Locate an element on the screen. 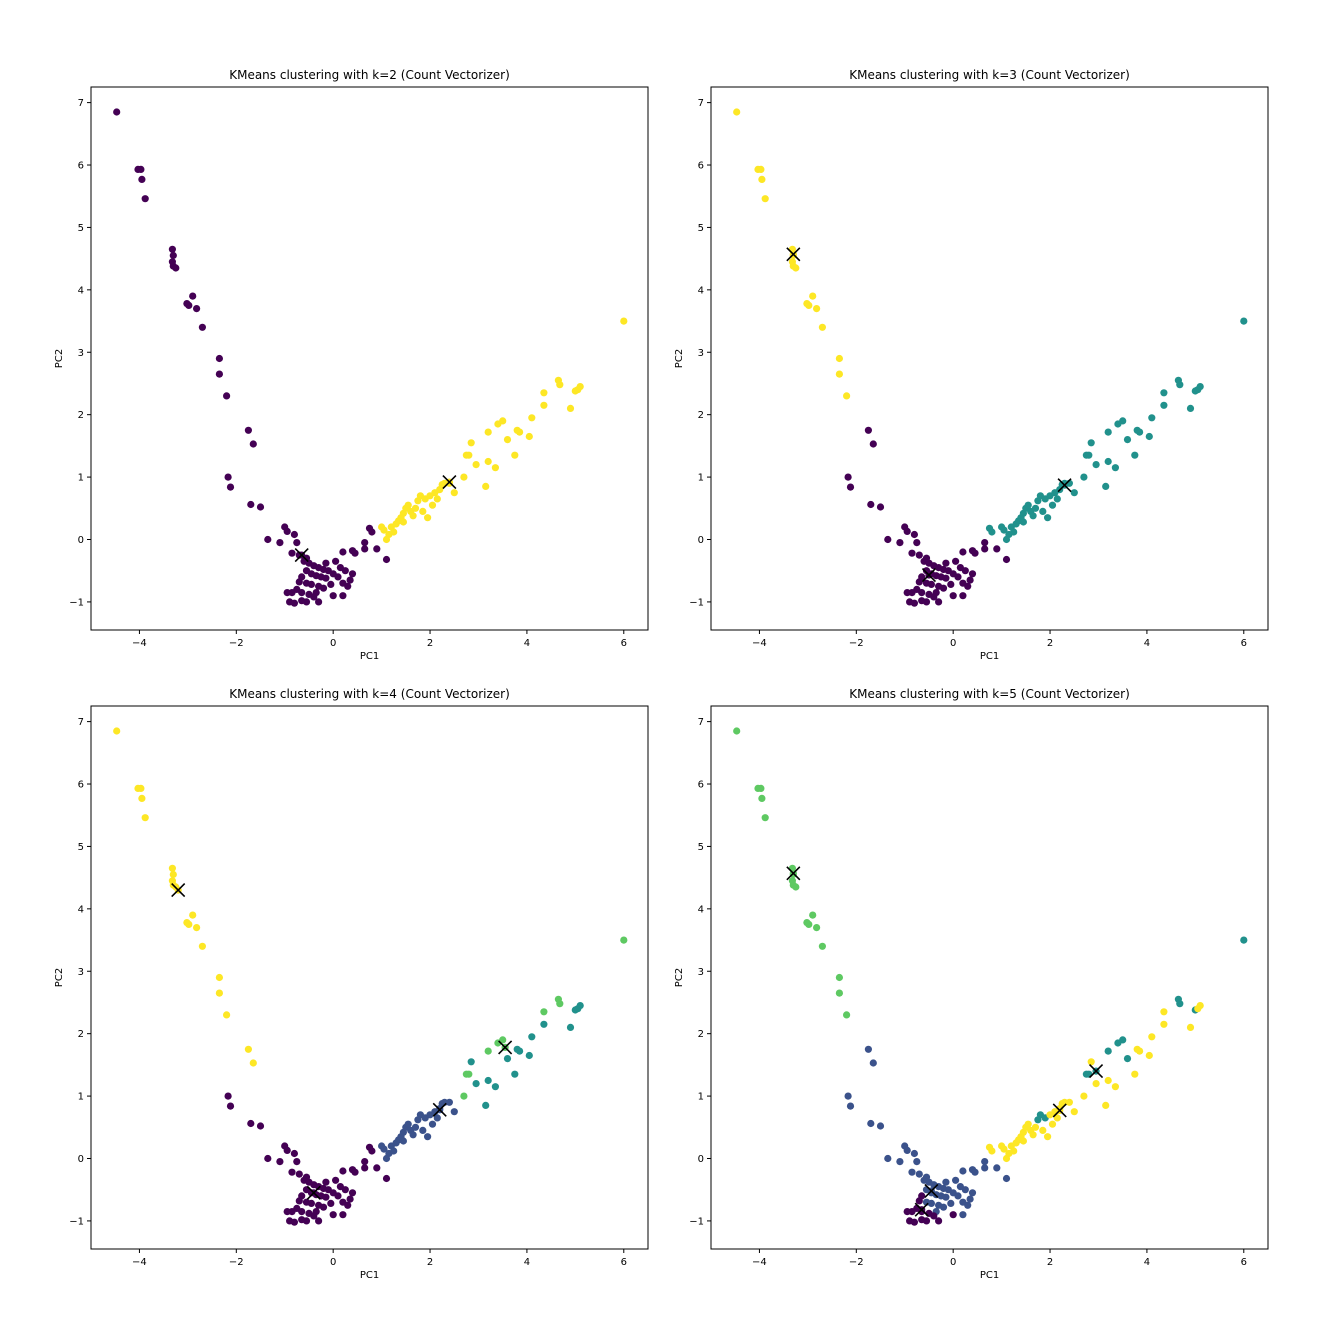 This screenshot has height=1340, width=1340. centroids is located at coordinates (342, 1041).